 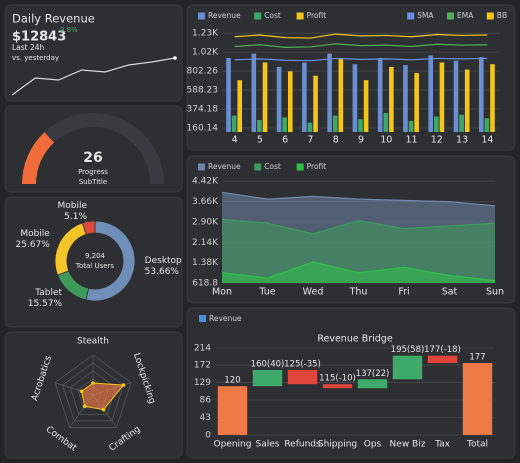 I want to click on slice-label: Desktop, so click(x=163, y=261).